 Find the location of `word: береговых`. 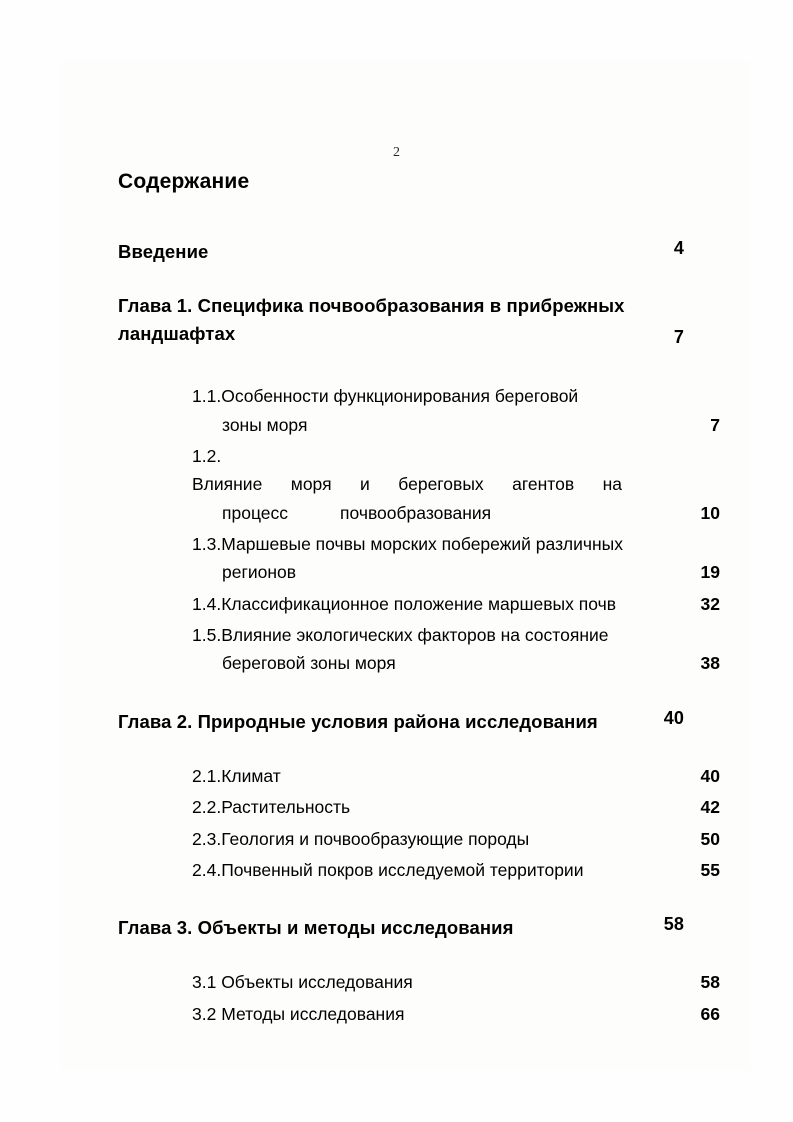

word: береговых is located at coordinates (441, 484).